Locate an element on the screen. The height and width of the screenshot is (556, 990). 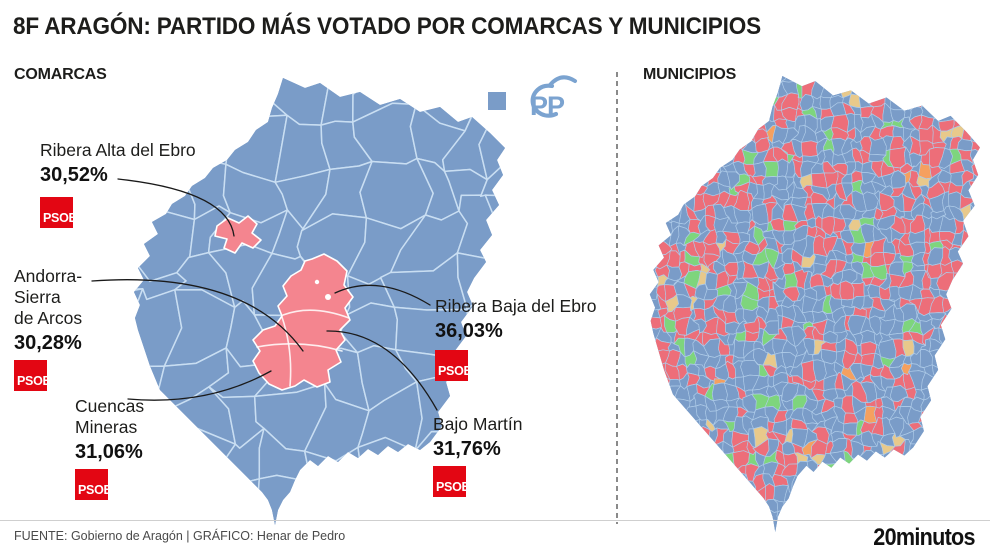
comarca-name: Ribera Baja del Ebro is located at coordinates (516, 306).